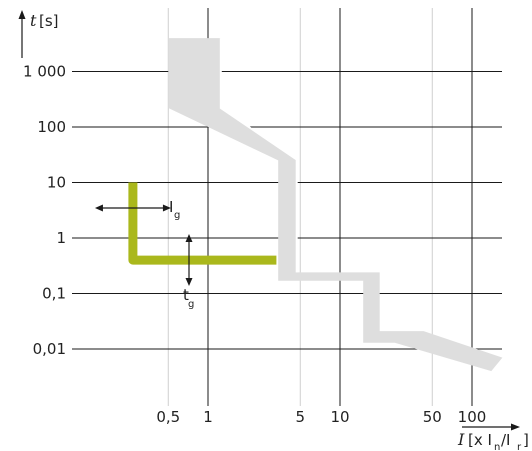 The height and width of the screenshot is (451, 532). I want to click on x-tick-label: 100, so click(472, 417).